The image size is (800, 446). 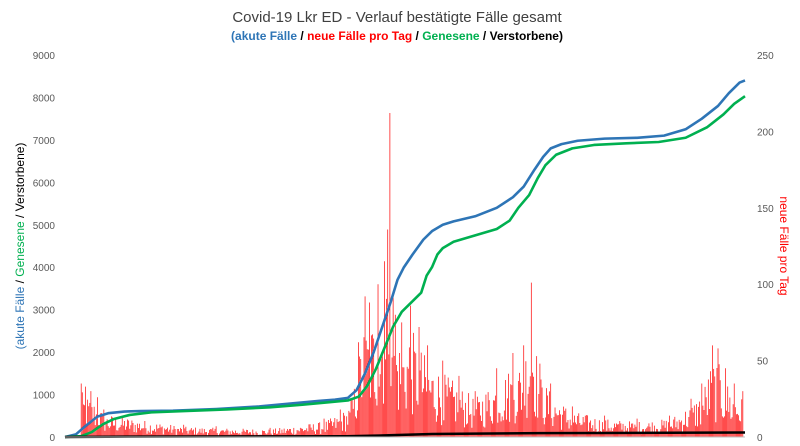 I want to click on subtitle-part-5: /, so click(x=485, y=36).